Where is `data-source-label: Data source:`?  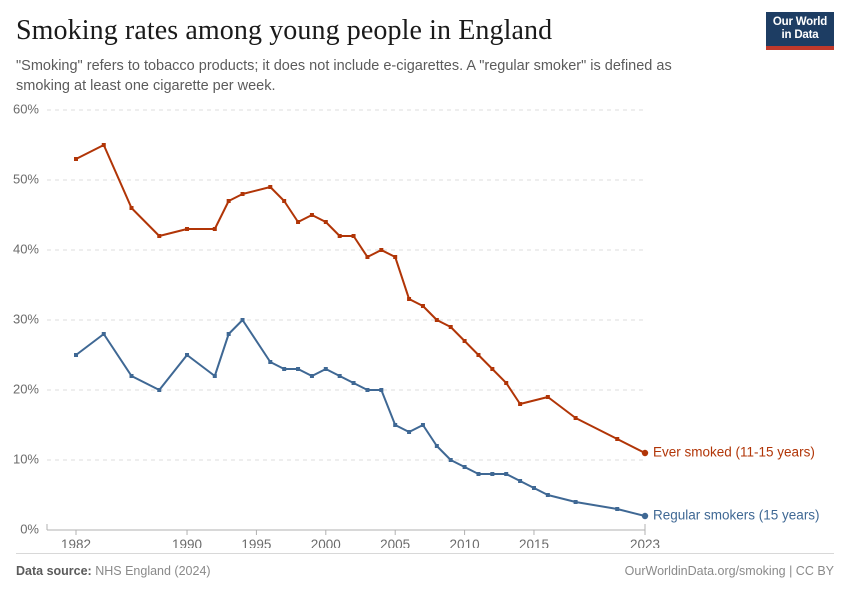
data-source-label: Data source: is located at coordinates (54, 571).